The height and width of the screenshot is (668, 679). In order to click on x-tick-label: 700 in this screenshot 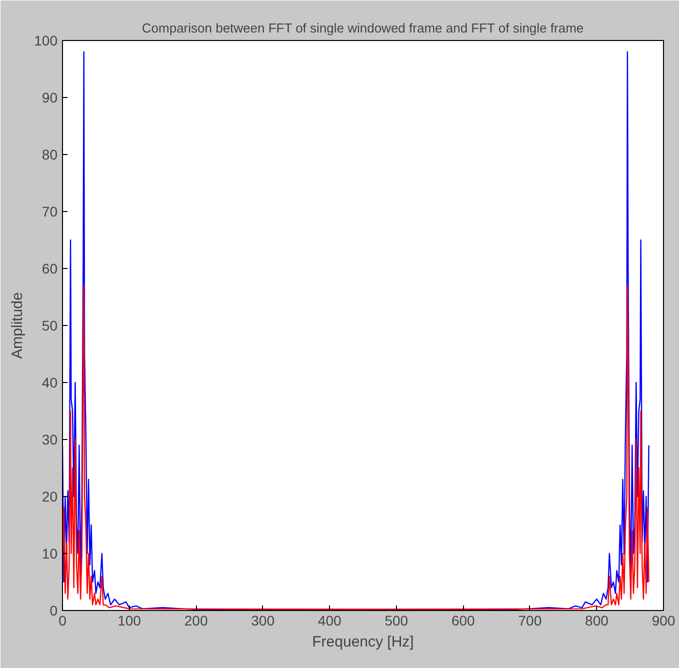, I will do `click(530, 620)`.